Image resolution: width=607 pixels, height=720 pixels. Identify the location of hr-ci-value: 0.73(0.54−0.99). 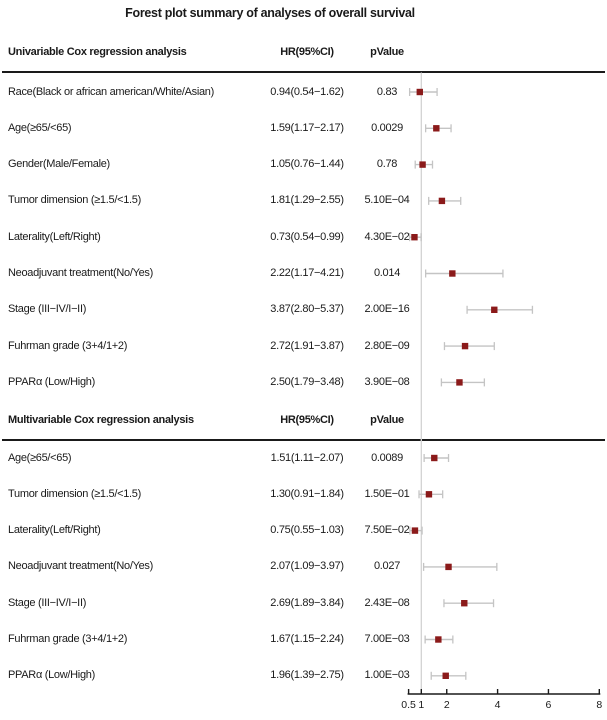
(307, 236).